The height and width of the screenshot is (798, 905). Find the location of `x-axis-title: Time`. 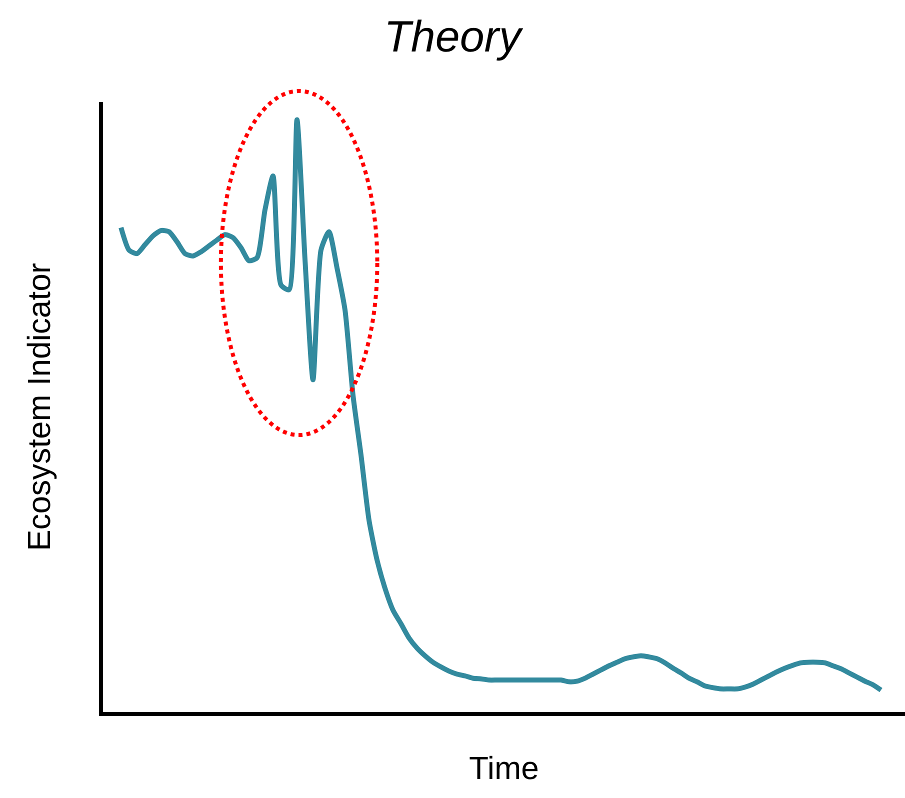

x-axis-title: Time is located at coordinates (504, 768).